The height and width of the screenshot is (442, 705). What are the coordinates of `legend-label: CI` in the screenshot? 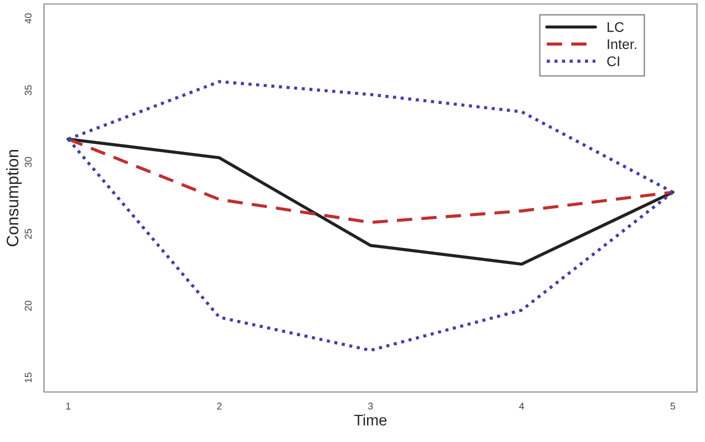 It's located at (613, 61).